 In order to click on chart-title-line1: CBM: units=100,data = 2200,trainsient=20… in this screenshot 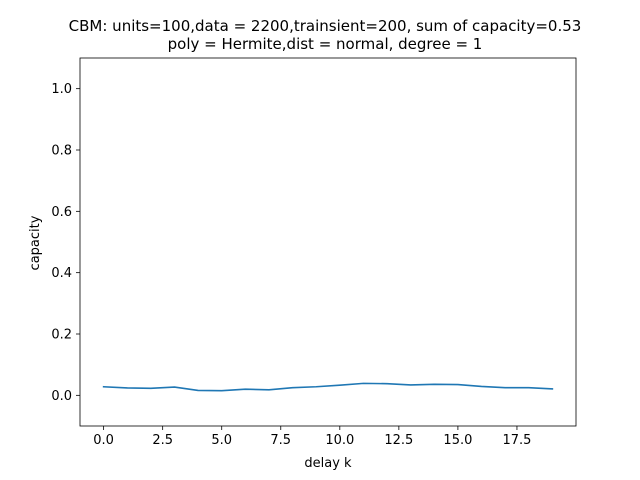, I will do `click(325, 26)`.